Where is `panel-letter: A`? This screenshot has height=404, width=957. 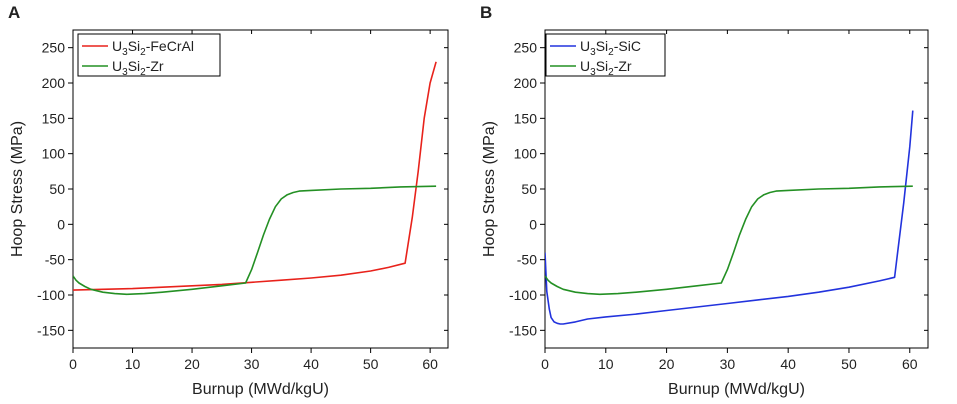 panel-letter: A is located at coordinates (14, 12).